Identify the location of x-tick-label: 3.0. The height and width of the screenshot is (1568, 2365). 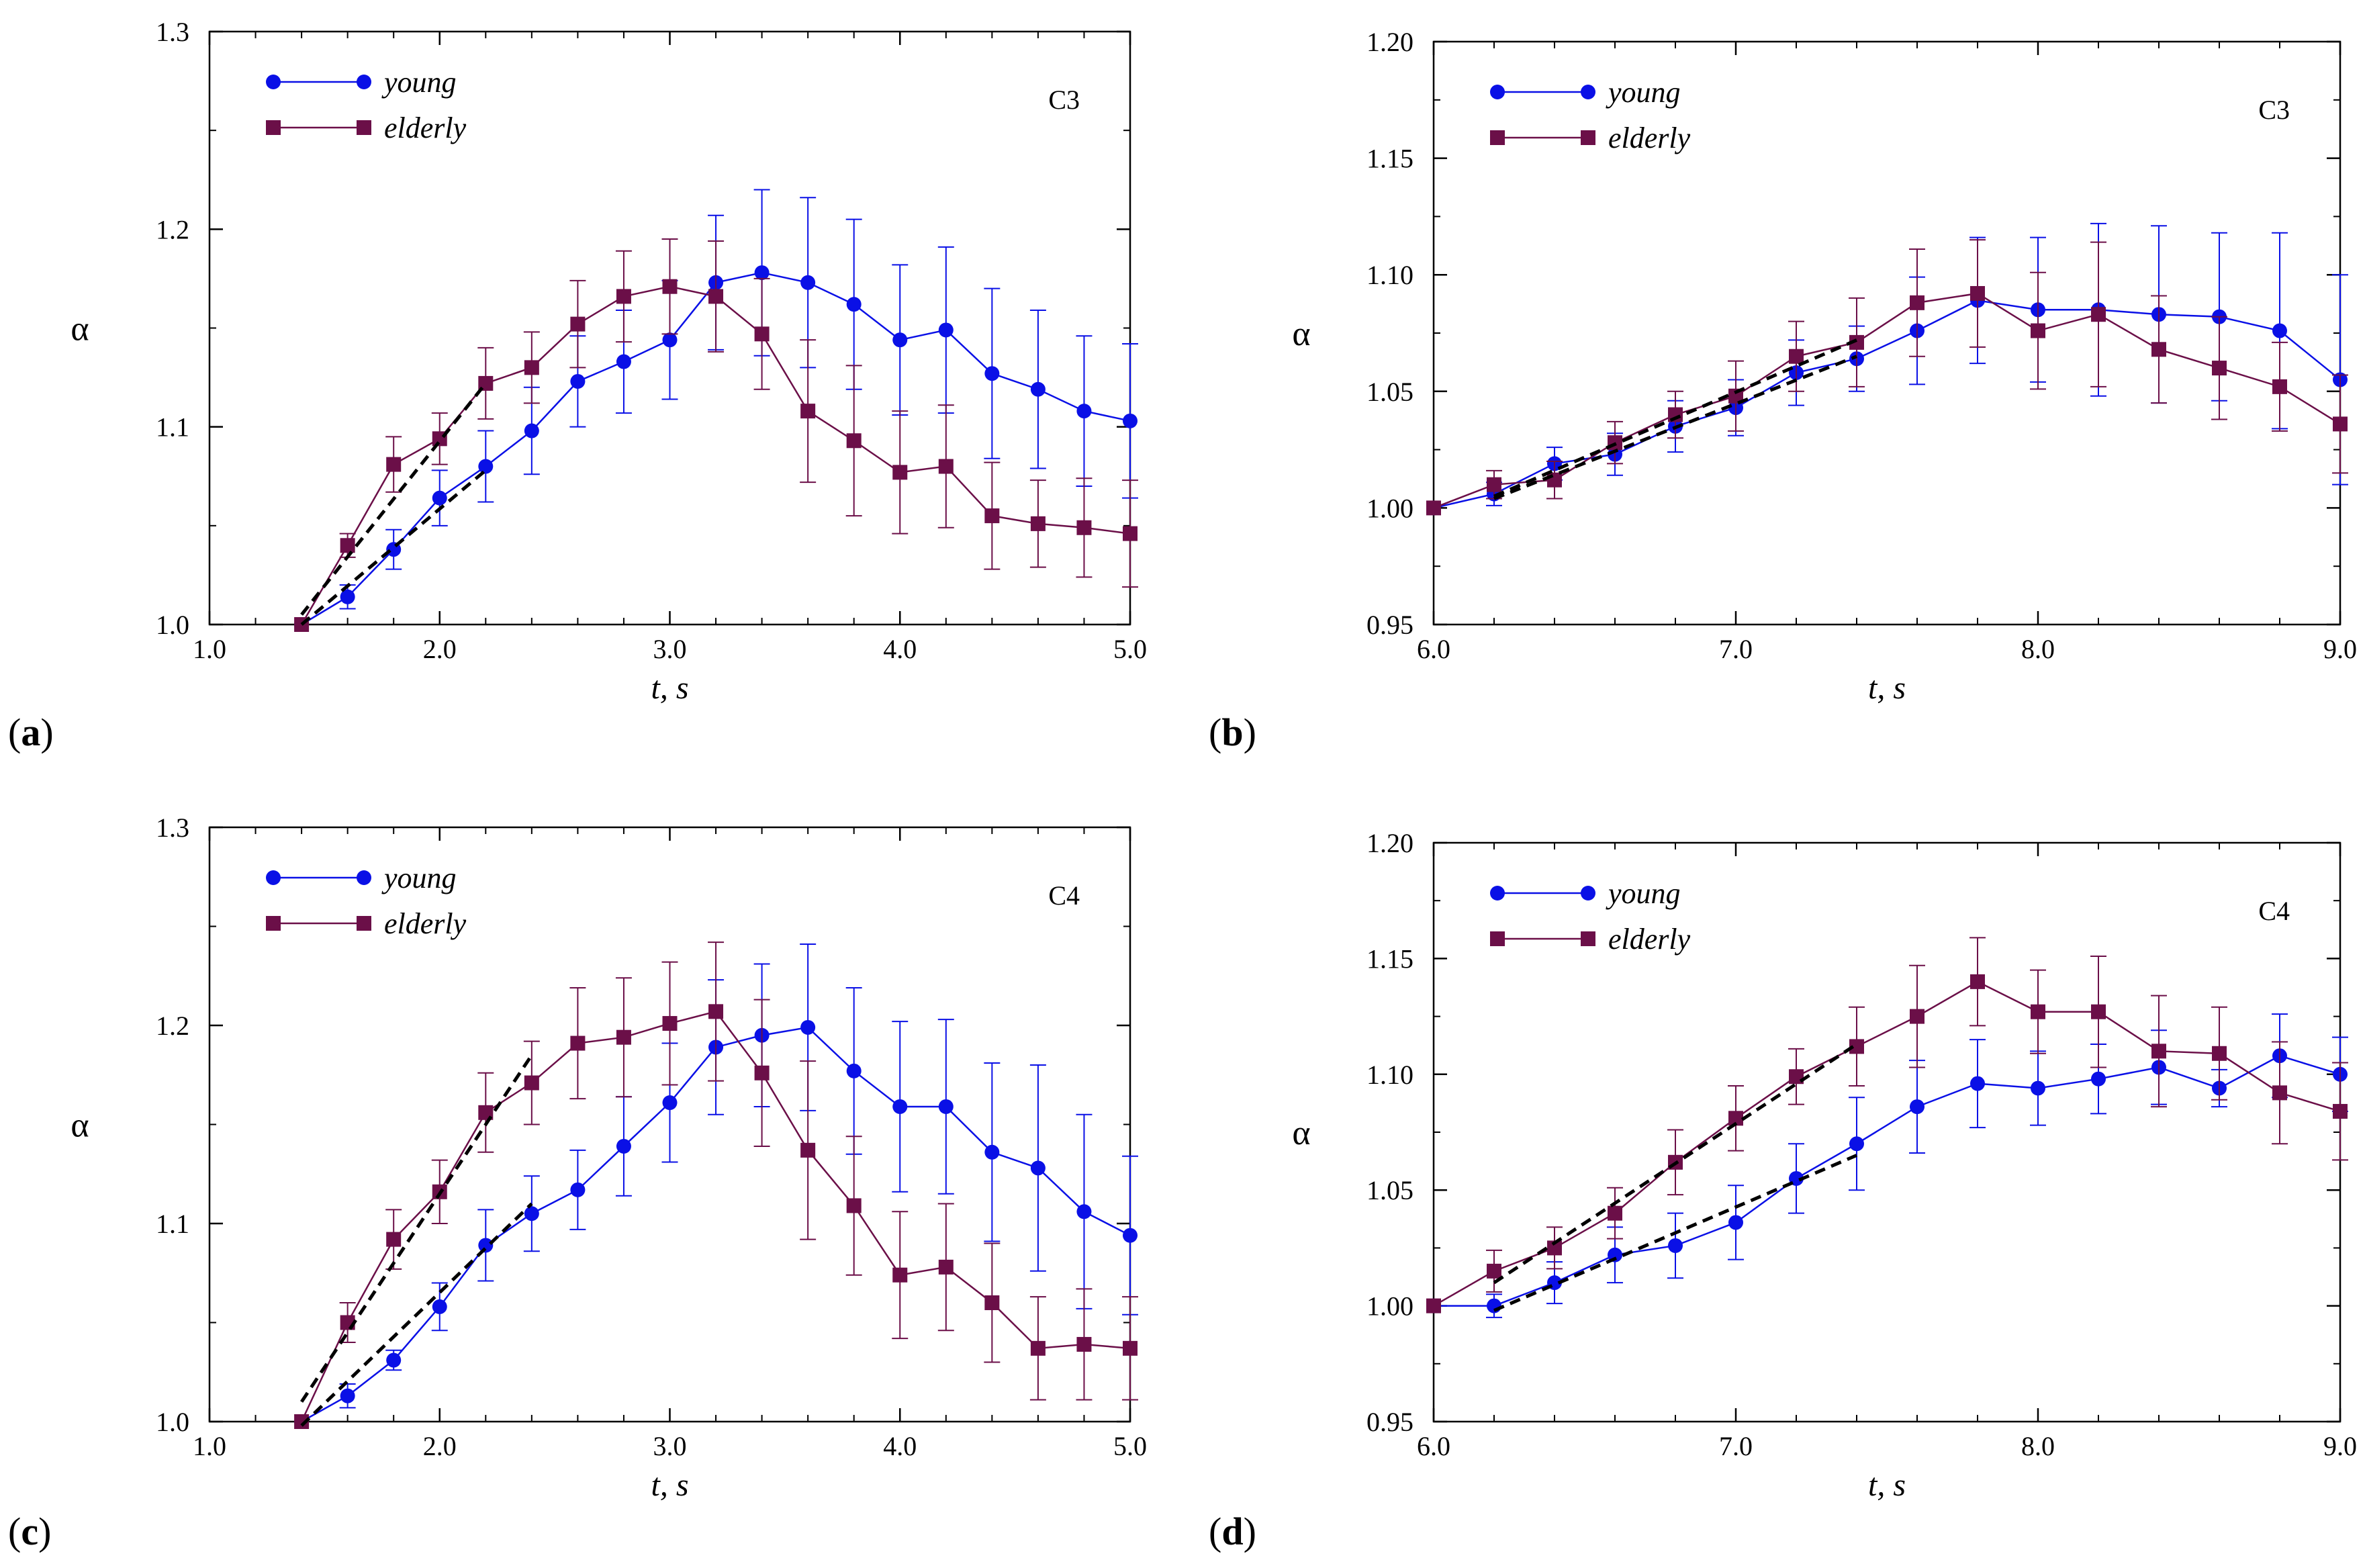
(670, 1446).